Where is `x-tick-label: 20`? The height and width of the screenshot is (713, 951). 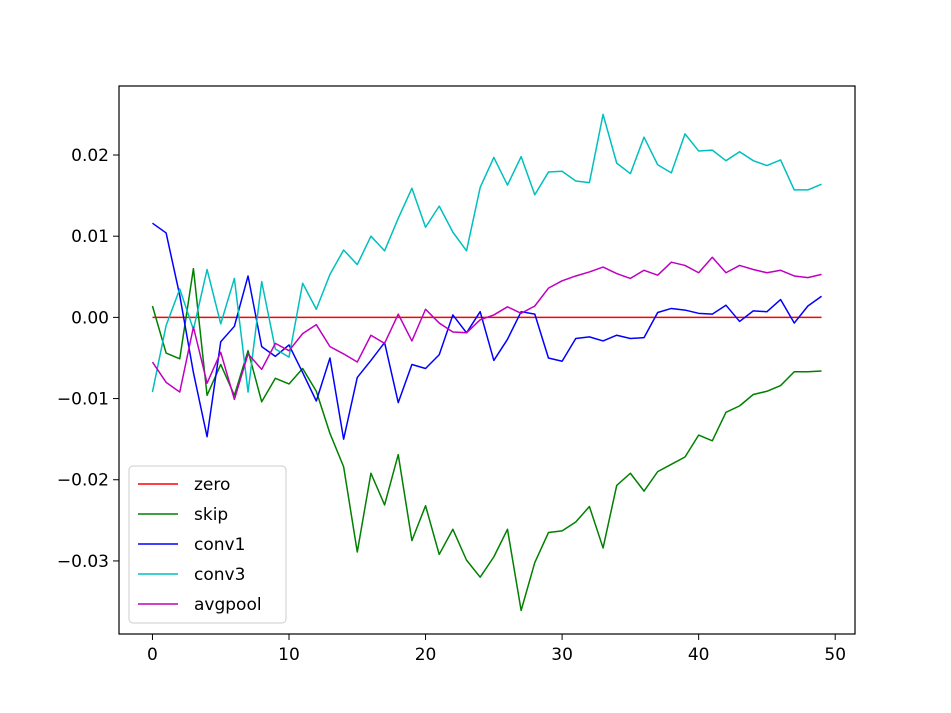 x-tick-label: 20 is located at coordinates (426, 655).